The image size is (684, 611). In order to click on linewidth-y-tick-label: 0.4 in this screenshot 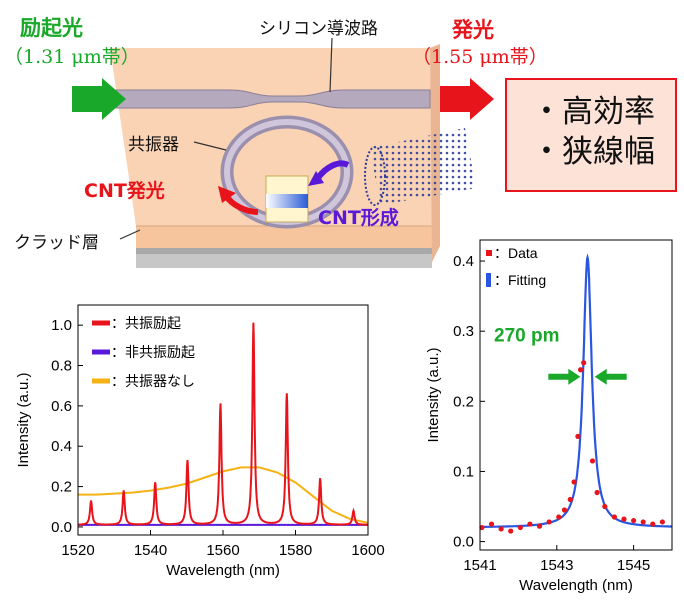, I will do `click(463, 261)`.